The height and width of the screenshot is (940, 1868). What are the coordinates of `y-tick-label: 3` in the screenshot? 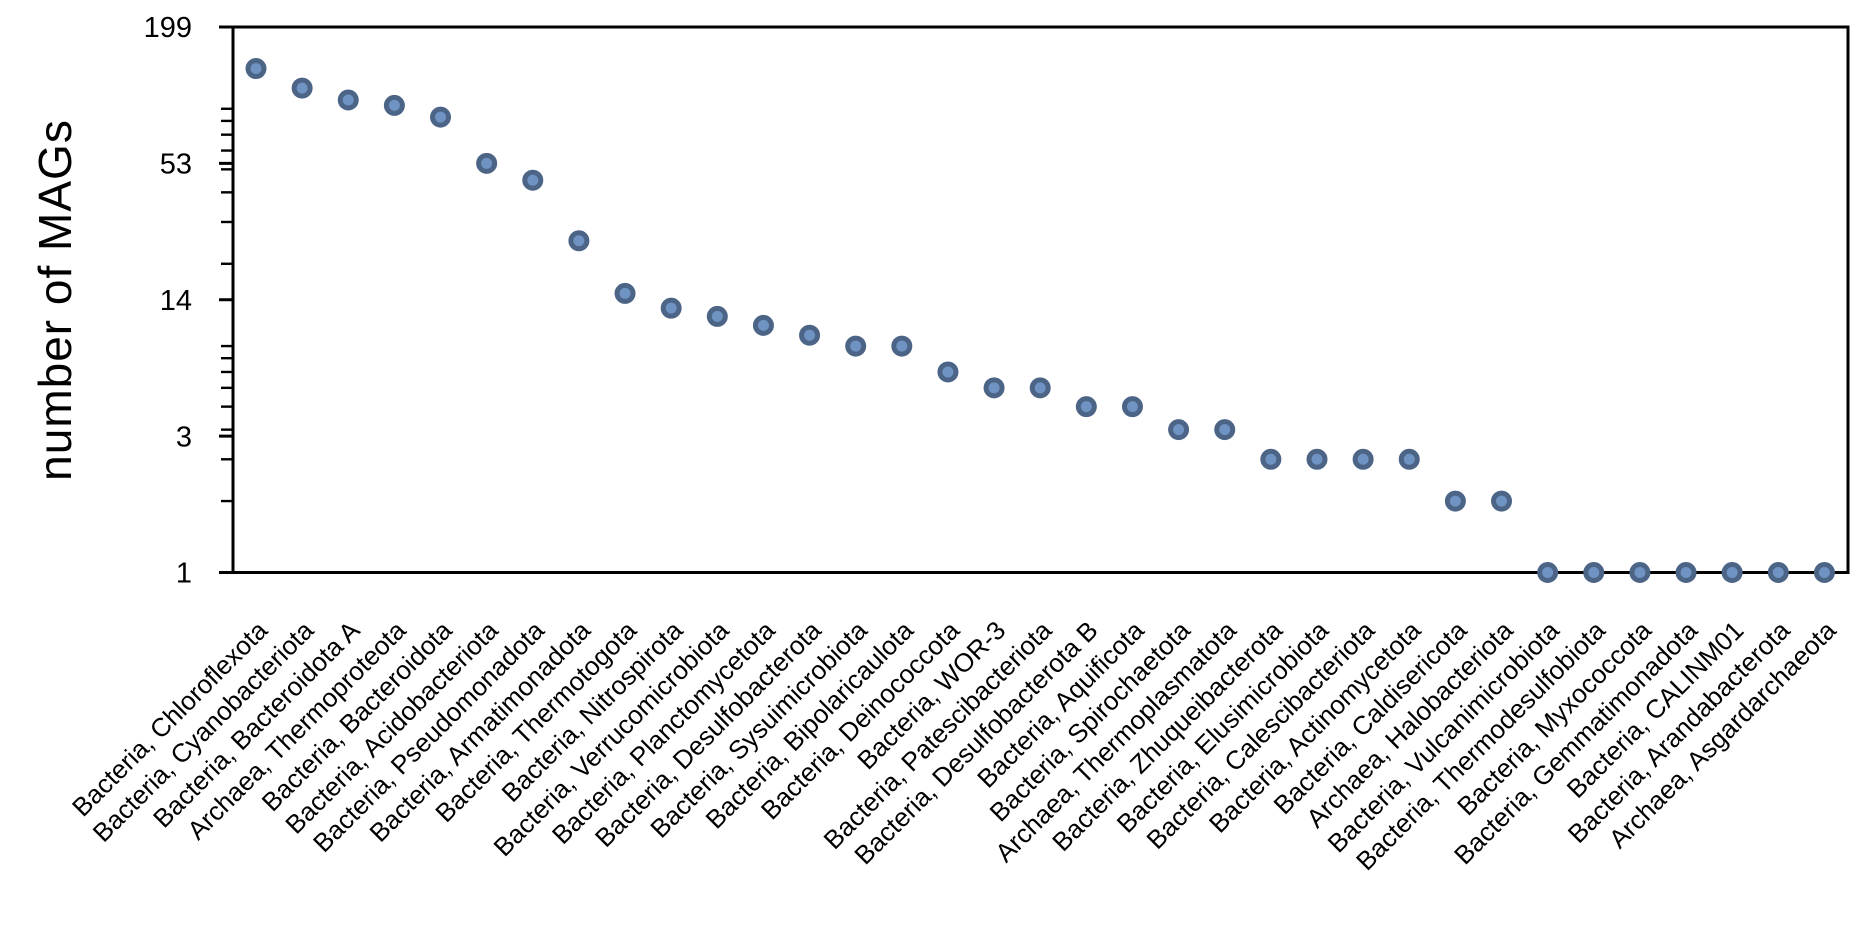 It's located at (184, 437).